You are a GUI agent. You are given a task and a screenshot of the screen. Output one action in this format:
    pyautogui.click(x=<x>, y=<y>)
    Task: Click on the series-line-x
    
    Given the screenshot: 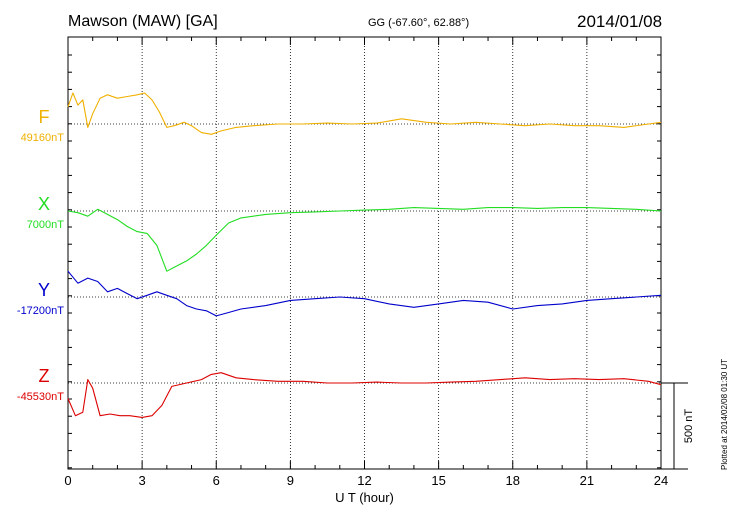 What is the action you would take?
    pyautogui.click(x=364, y=239)
    